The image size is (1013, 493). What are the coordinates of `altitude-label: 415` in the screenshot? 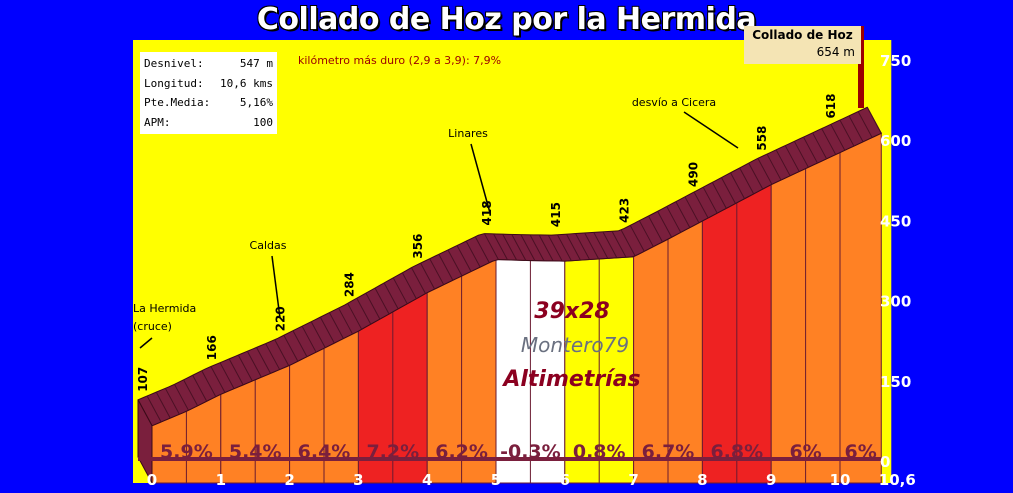 It's located at (556, 214).